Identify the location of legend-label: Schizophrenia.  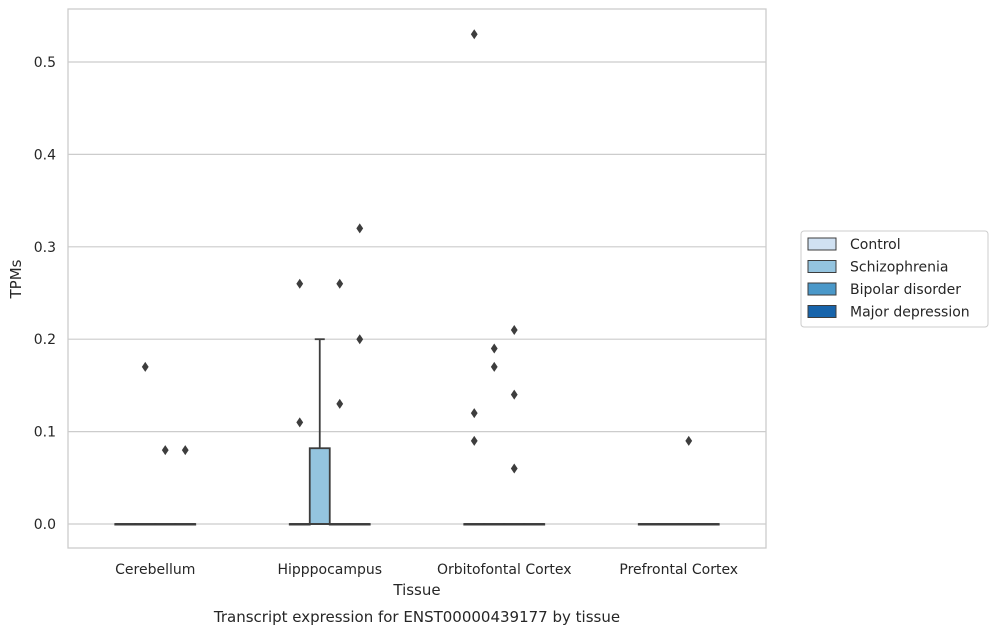
(899, 268).